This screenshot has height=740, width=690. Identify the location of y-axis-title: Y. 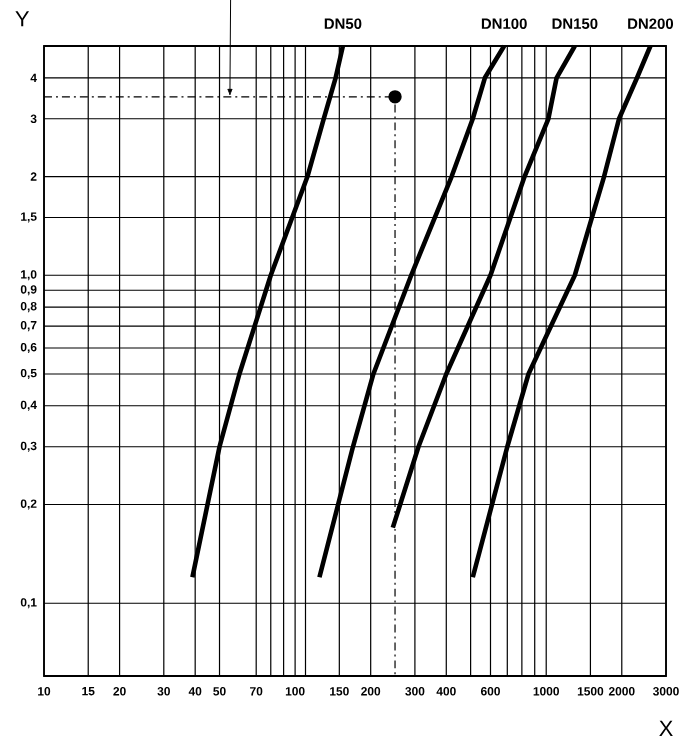
(22, 19).